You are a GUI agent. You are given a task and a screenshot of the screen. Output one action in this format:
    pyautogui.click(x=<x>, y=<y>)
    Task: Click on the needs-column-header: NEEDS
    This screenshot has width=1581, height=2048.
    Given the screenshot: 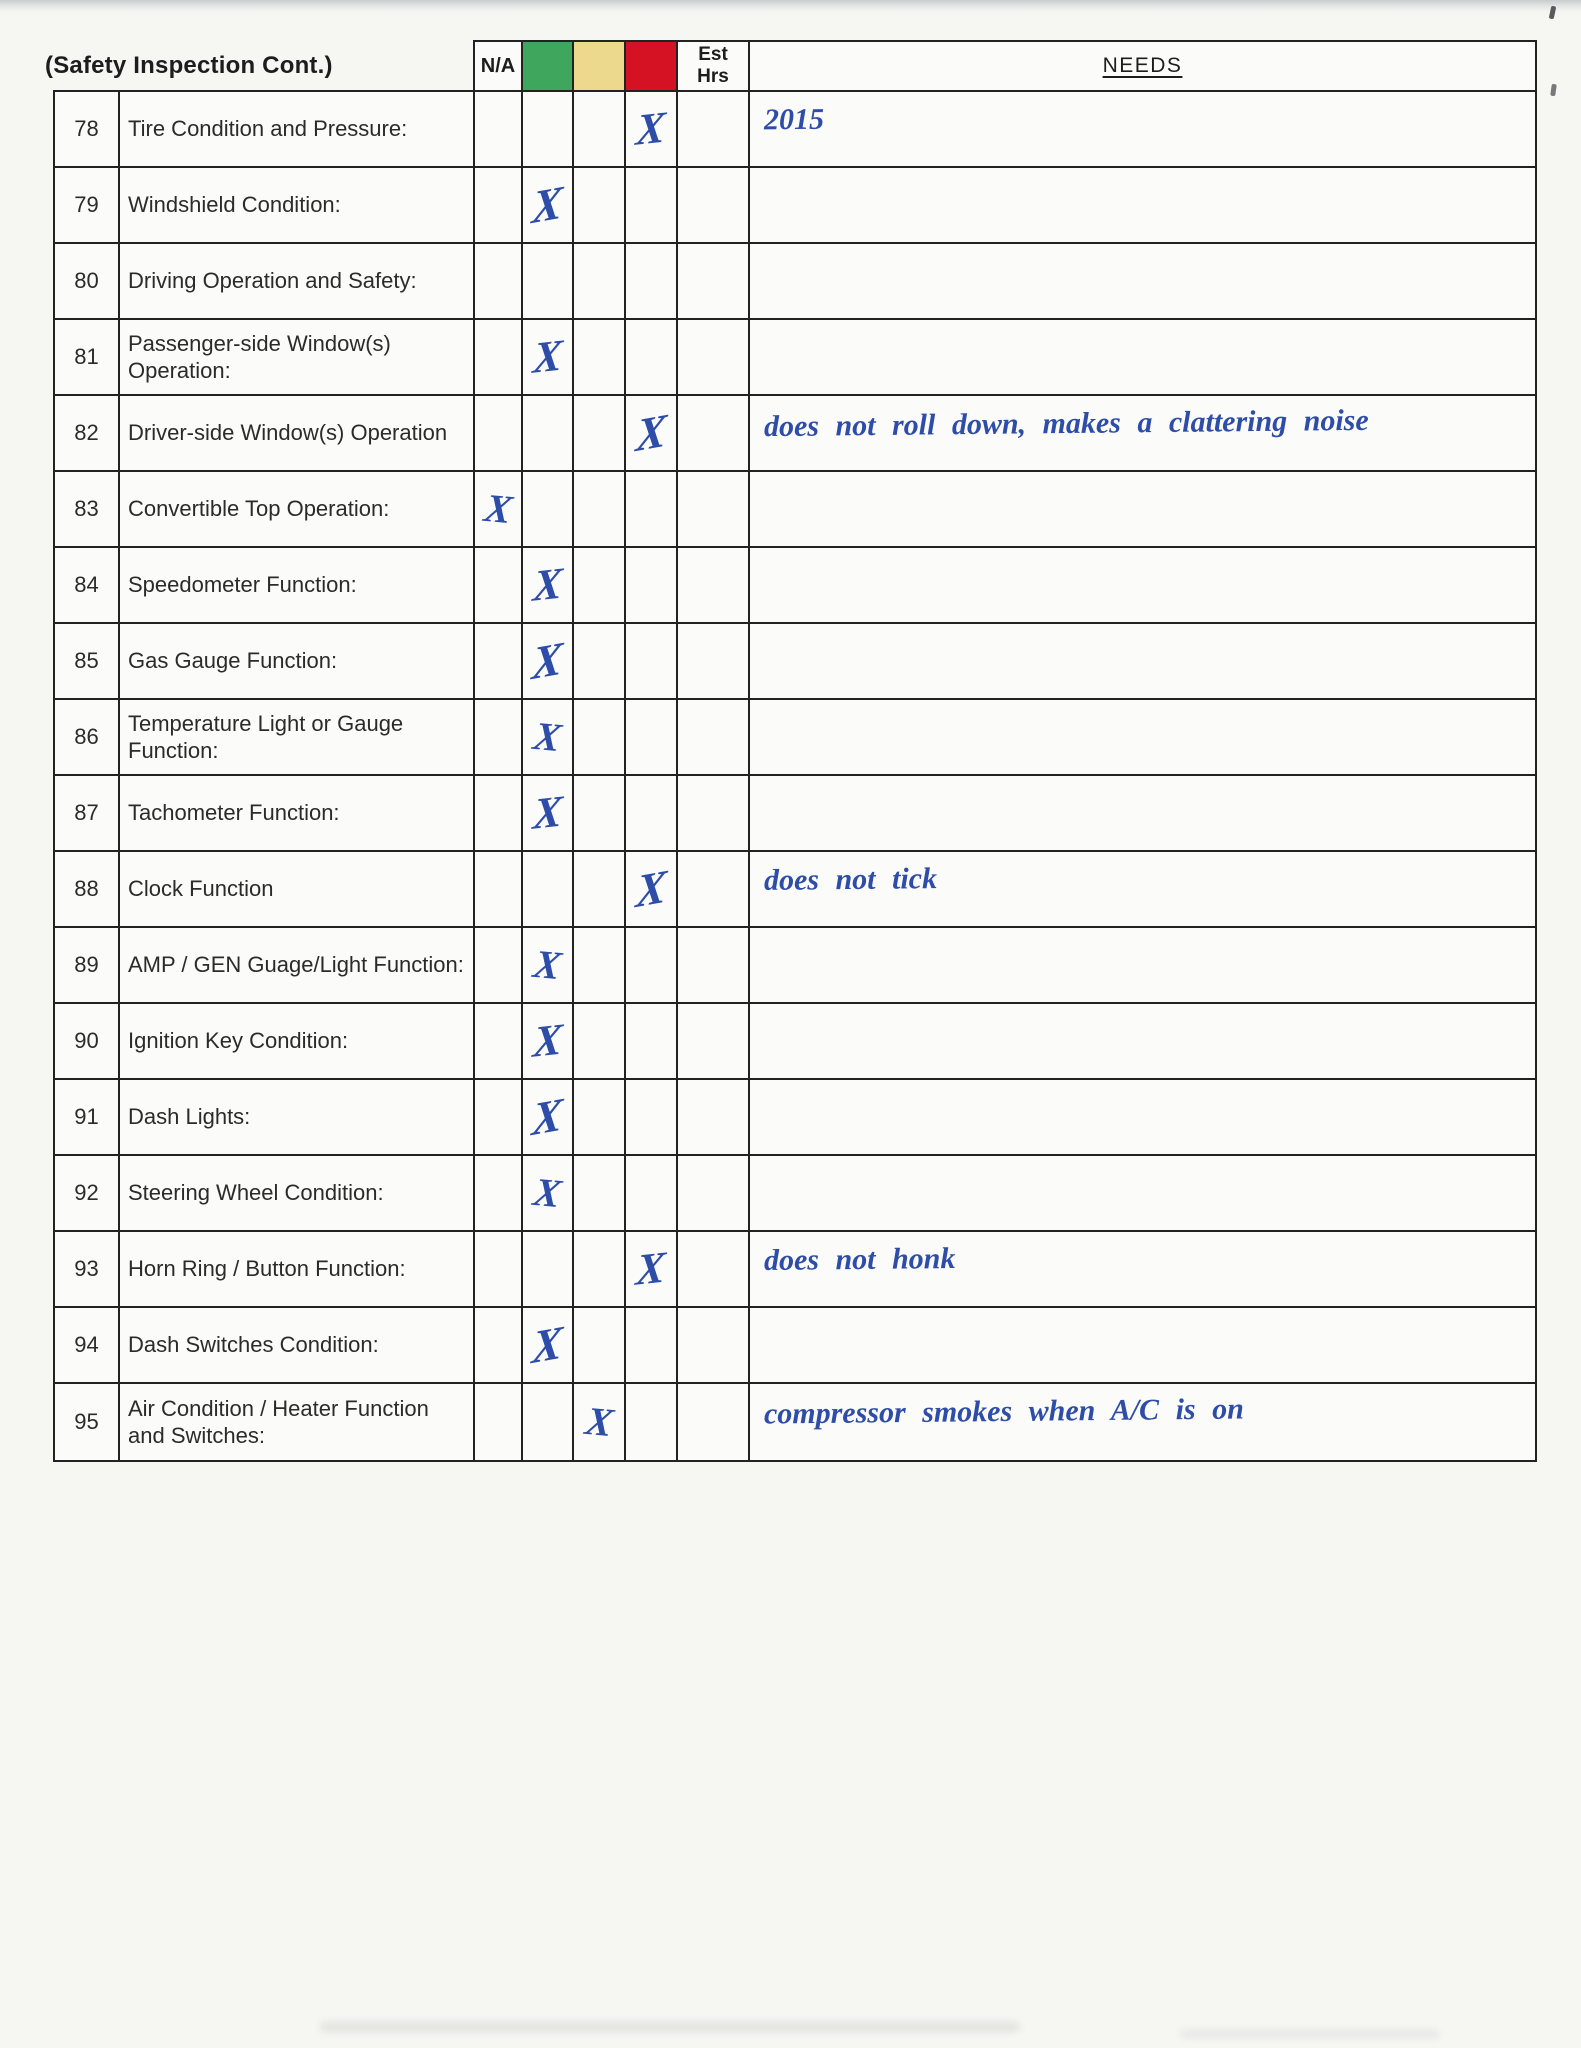 What is the action you would take?
    pyautogui.click(x=1142, y=66)
    